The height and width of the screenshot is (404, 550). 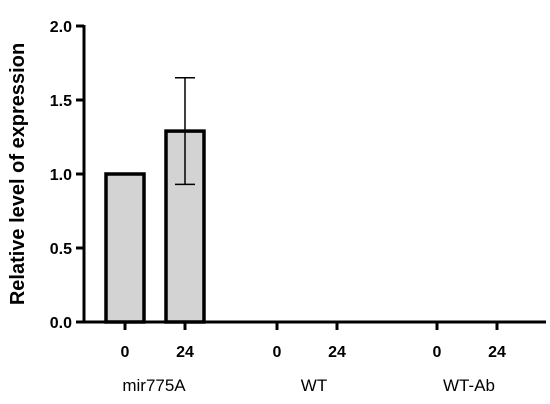 What do you see at coordinates (61, 323) in the screenshot?
I see `y-tick-label: 0.0` at bounding box center [61, 323].